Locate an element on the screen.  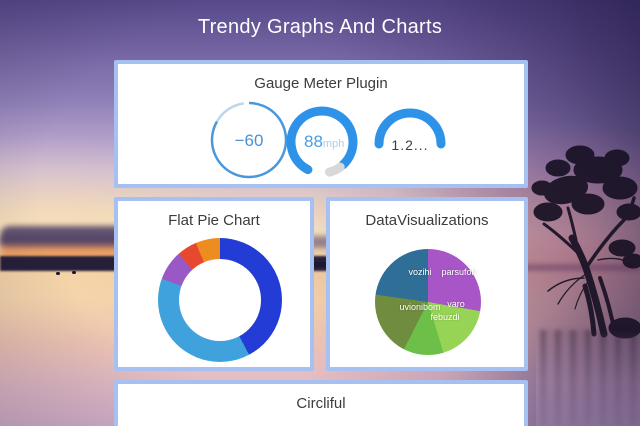
donut-chart is located at coordinates (220, 300).